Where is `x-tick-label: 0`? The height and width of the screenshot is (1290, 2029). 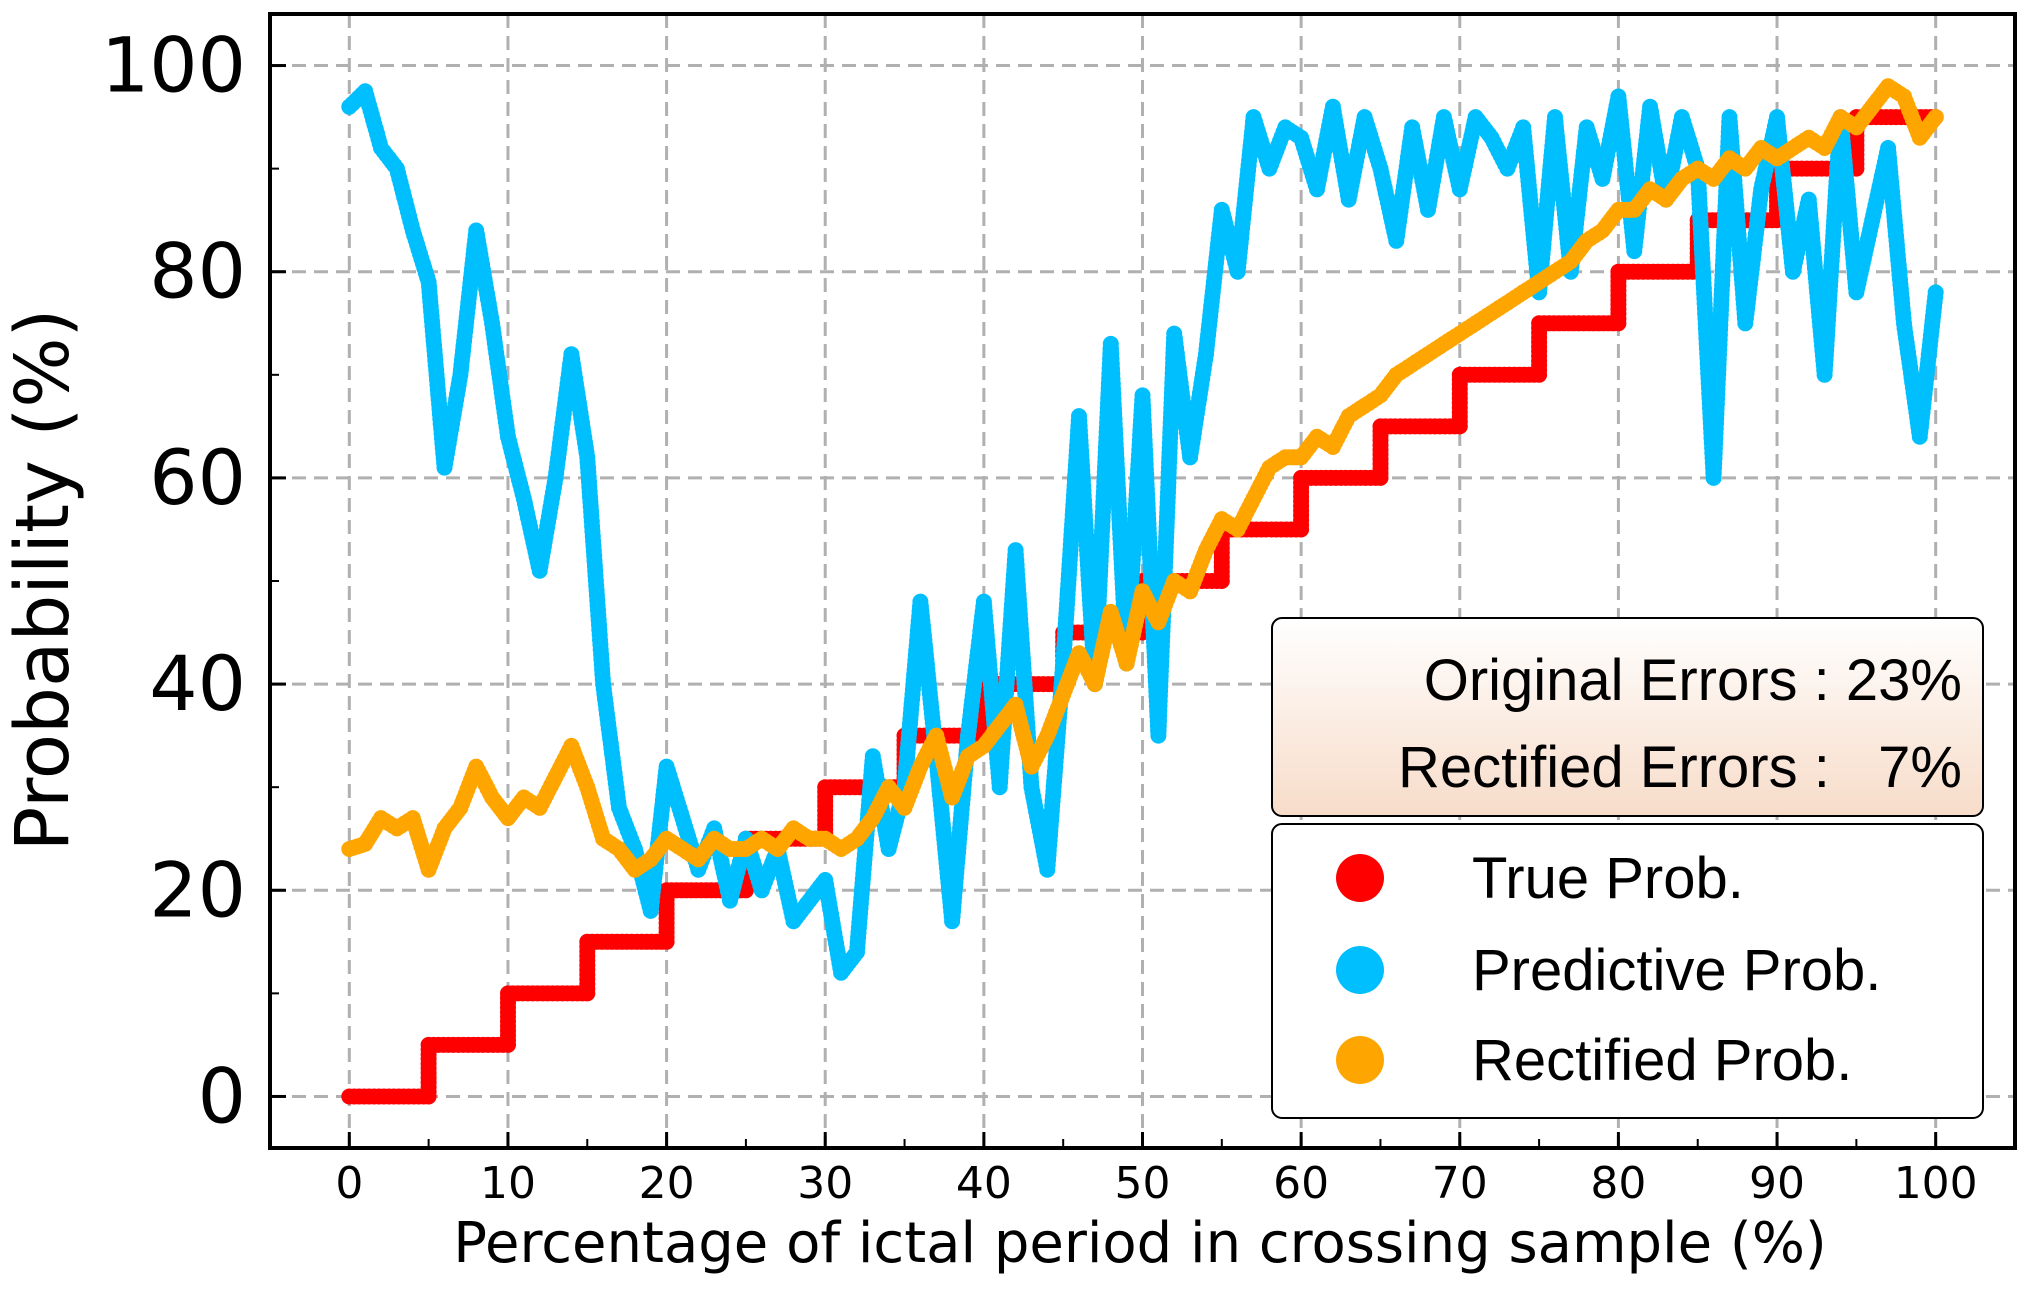 x-tick-label: 0 is located at coordinates (349, 1183).